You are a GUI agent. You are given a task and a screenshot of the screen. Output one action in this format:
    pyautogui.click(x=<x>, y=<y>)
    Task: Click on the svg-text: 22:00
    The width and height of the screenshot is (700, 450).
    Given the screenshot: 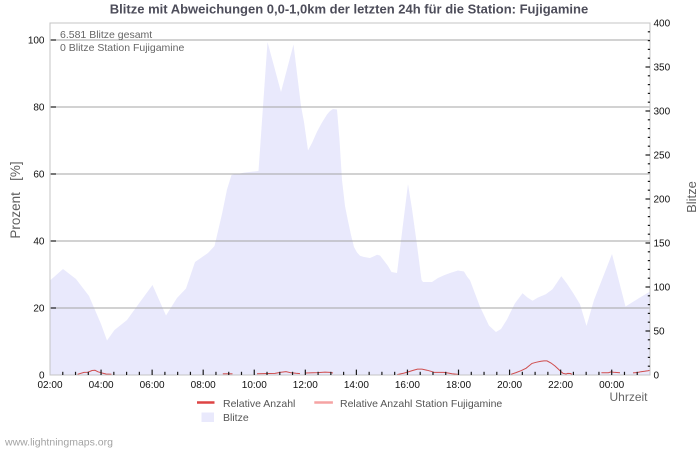 What is the action you would take?
    pyautogui.click(x=560, y=385)
    